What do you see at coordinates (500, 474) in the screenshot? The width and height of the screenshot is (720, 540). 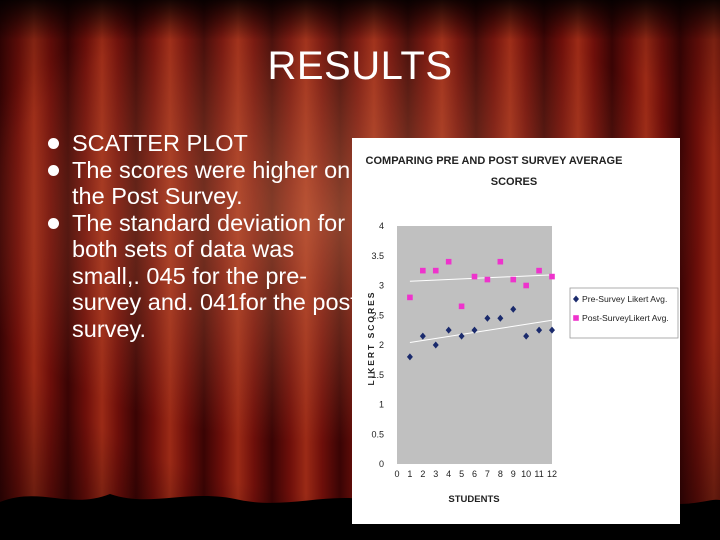 I see `x-tick-label: 8` at bounding box center [500, 474].